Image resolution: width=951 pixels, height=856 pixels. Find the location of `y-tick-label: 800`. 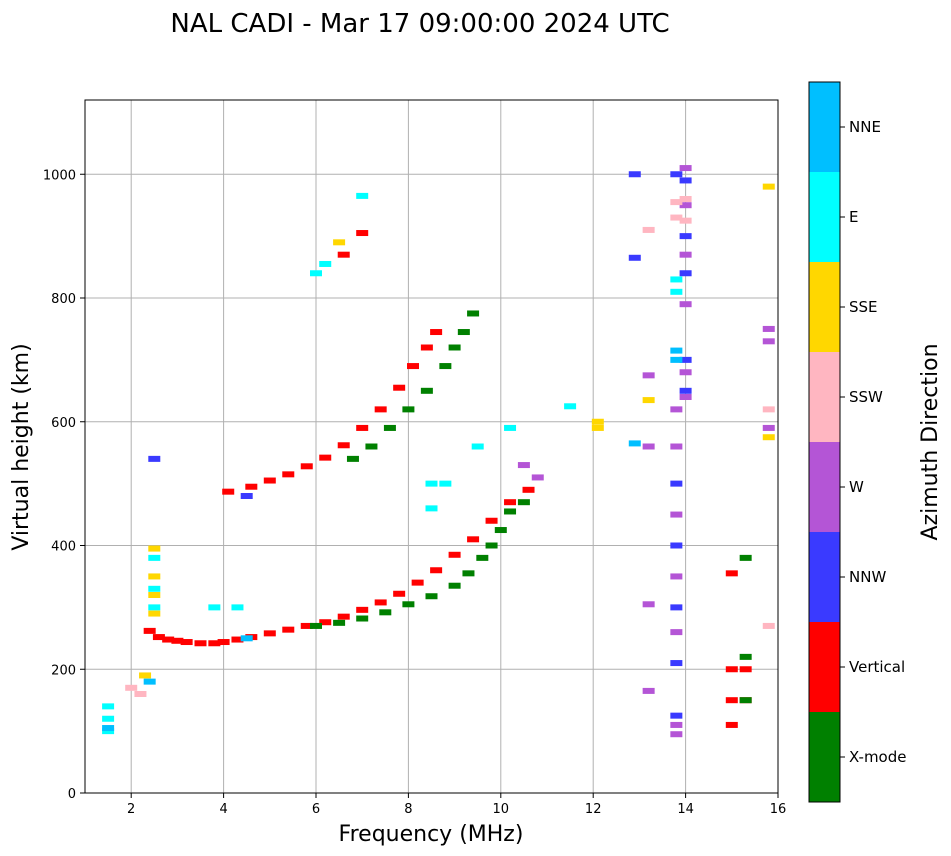

y-tick-label: 800 is located at coordinates (63, 299).